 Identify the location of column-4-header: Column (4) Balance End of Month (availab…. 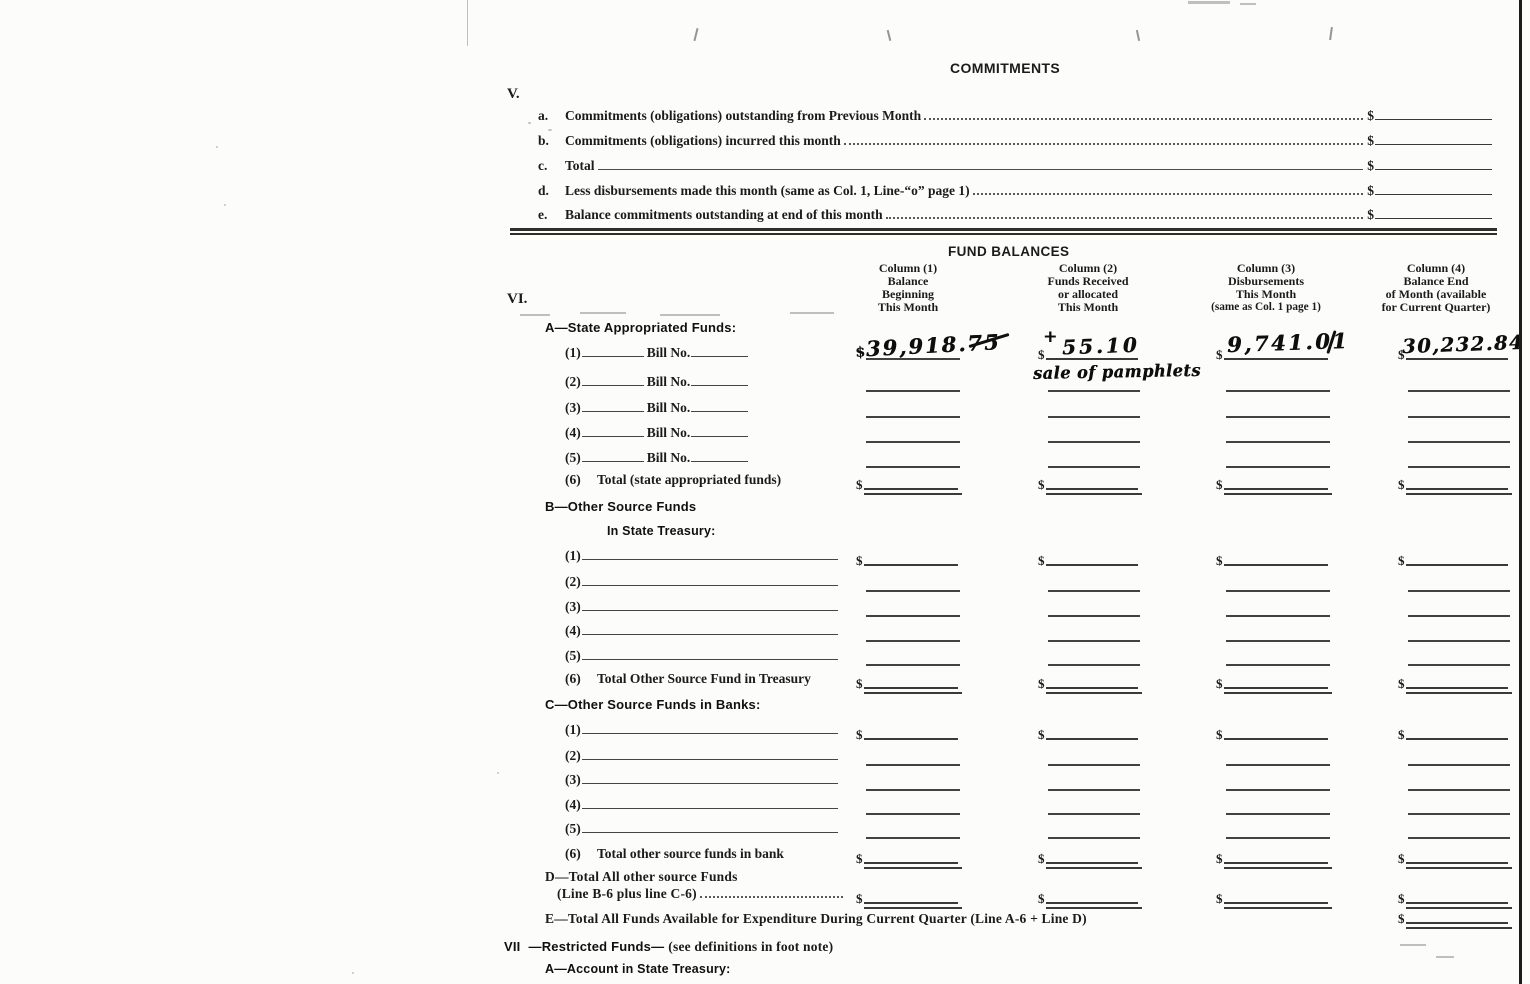
(1436, 288).